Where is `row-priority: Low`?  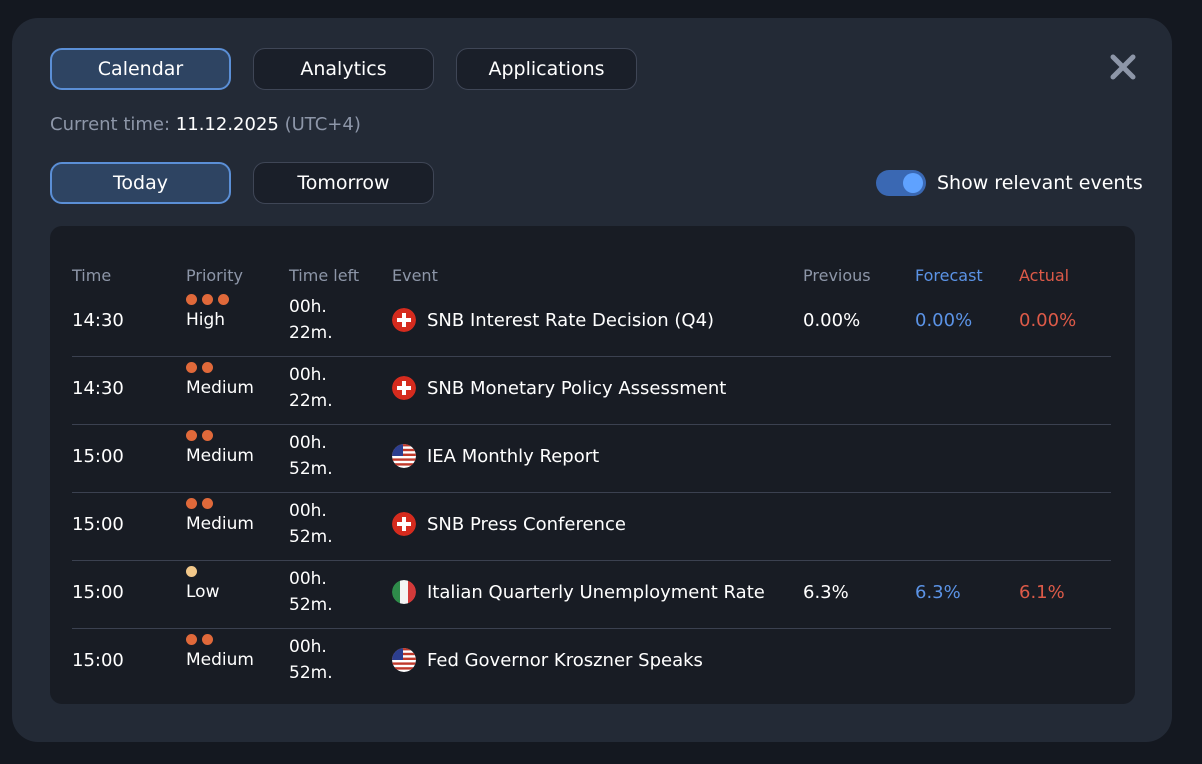
row-priority: Low is located at coordinates (202, 584).